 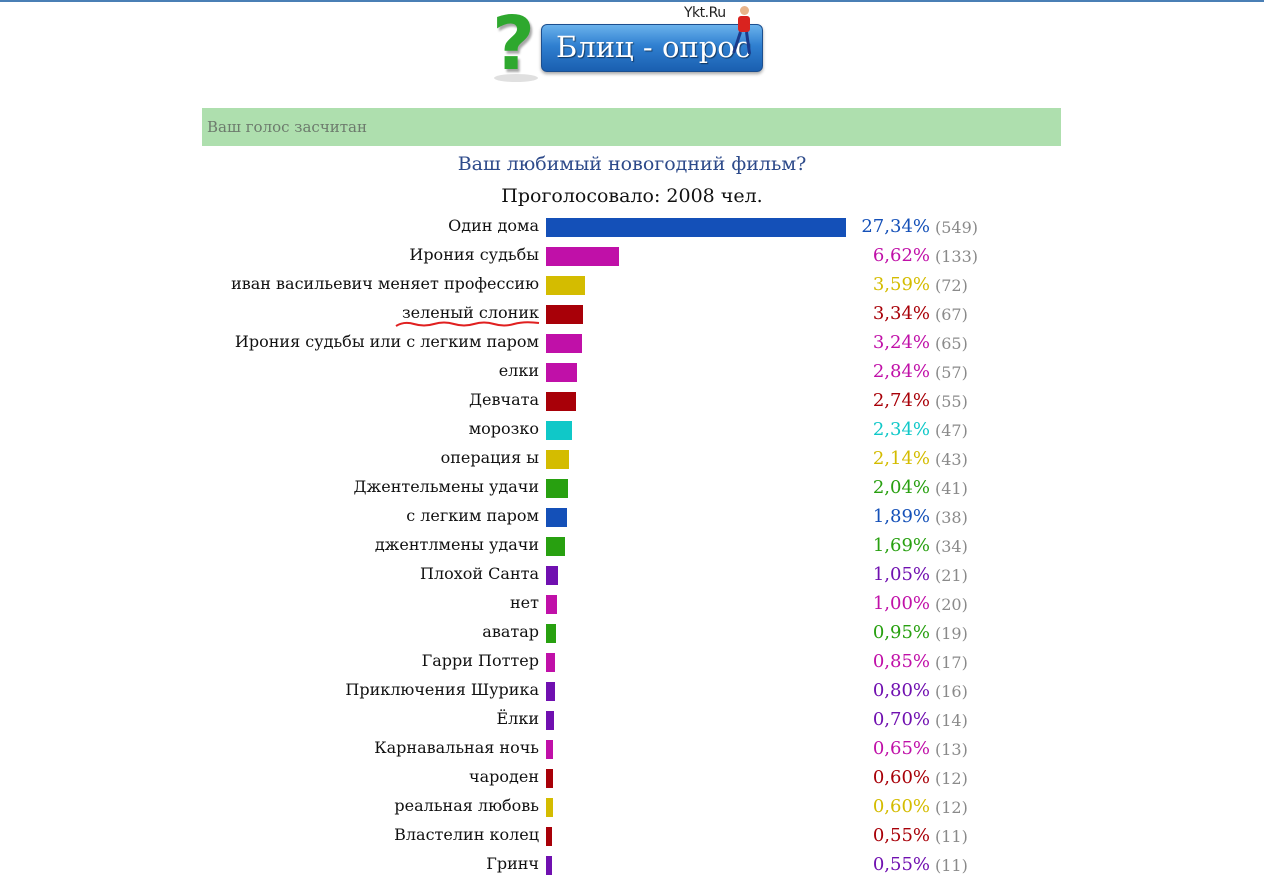 I want to click on result-percent: 1,69%, so click(x=901, y=545).